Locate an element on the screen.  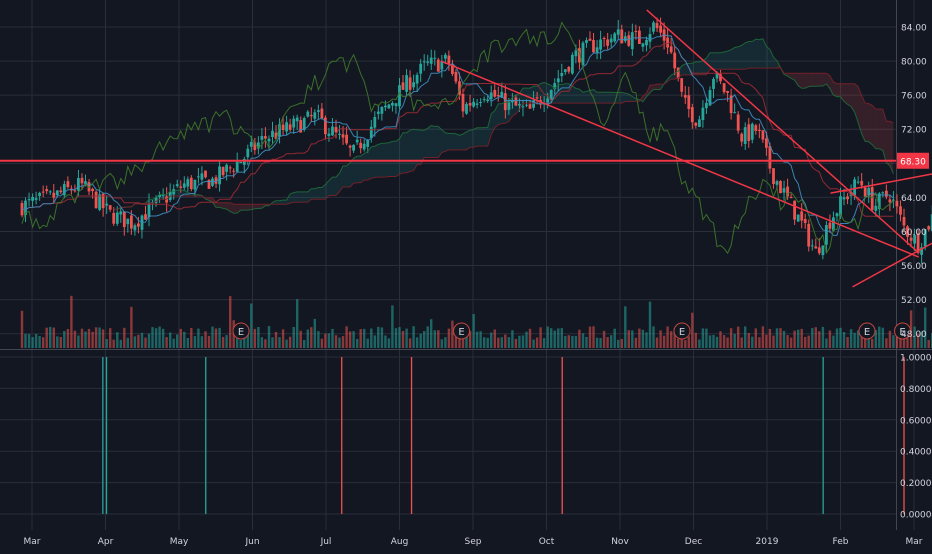
sub-tick-label: 0.2000 is located at coordinates (916, 484).